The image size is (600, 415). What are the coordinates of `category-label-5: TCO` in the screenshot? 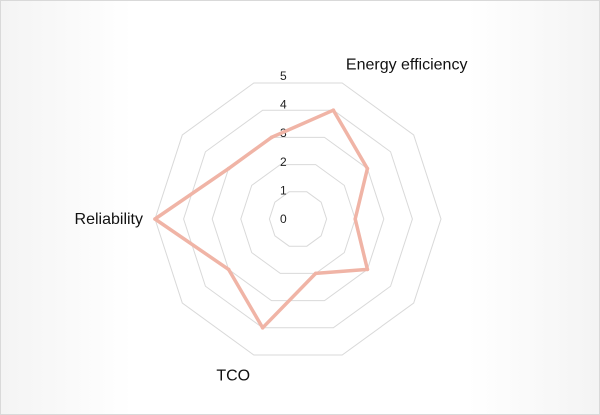 It's located at (233, 375).